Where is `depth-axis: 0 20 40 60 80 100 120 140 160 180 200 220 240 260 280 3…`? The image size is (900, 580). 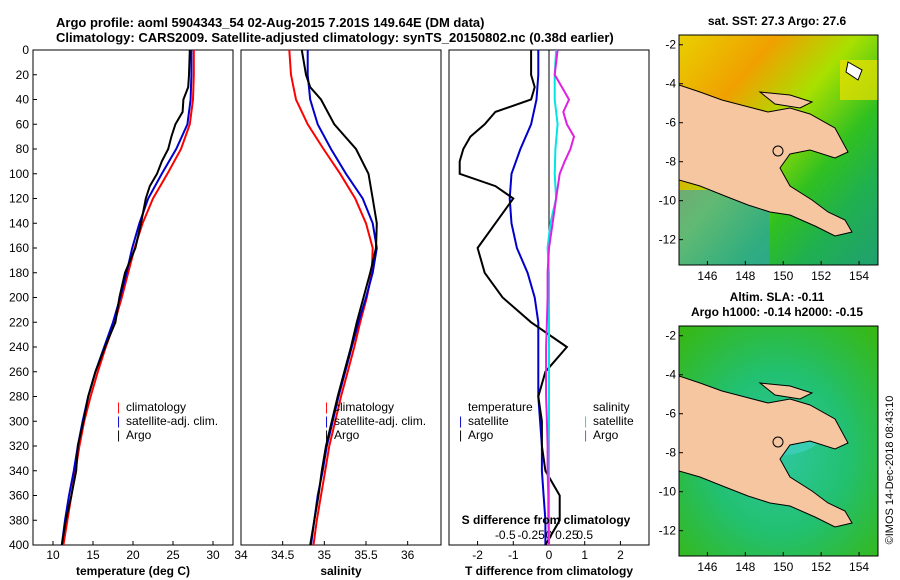 depth-axis: 0 20 40 60 80 100 120 140 160 180 200 220 240 260 280 3… is located at coordinates (23, 297).